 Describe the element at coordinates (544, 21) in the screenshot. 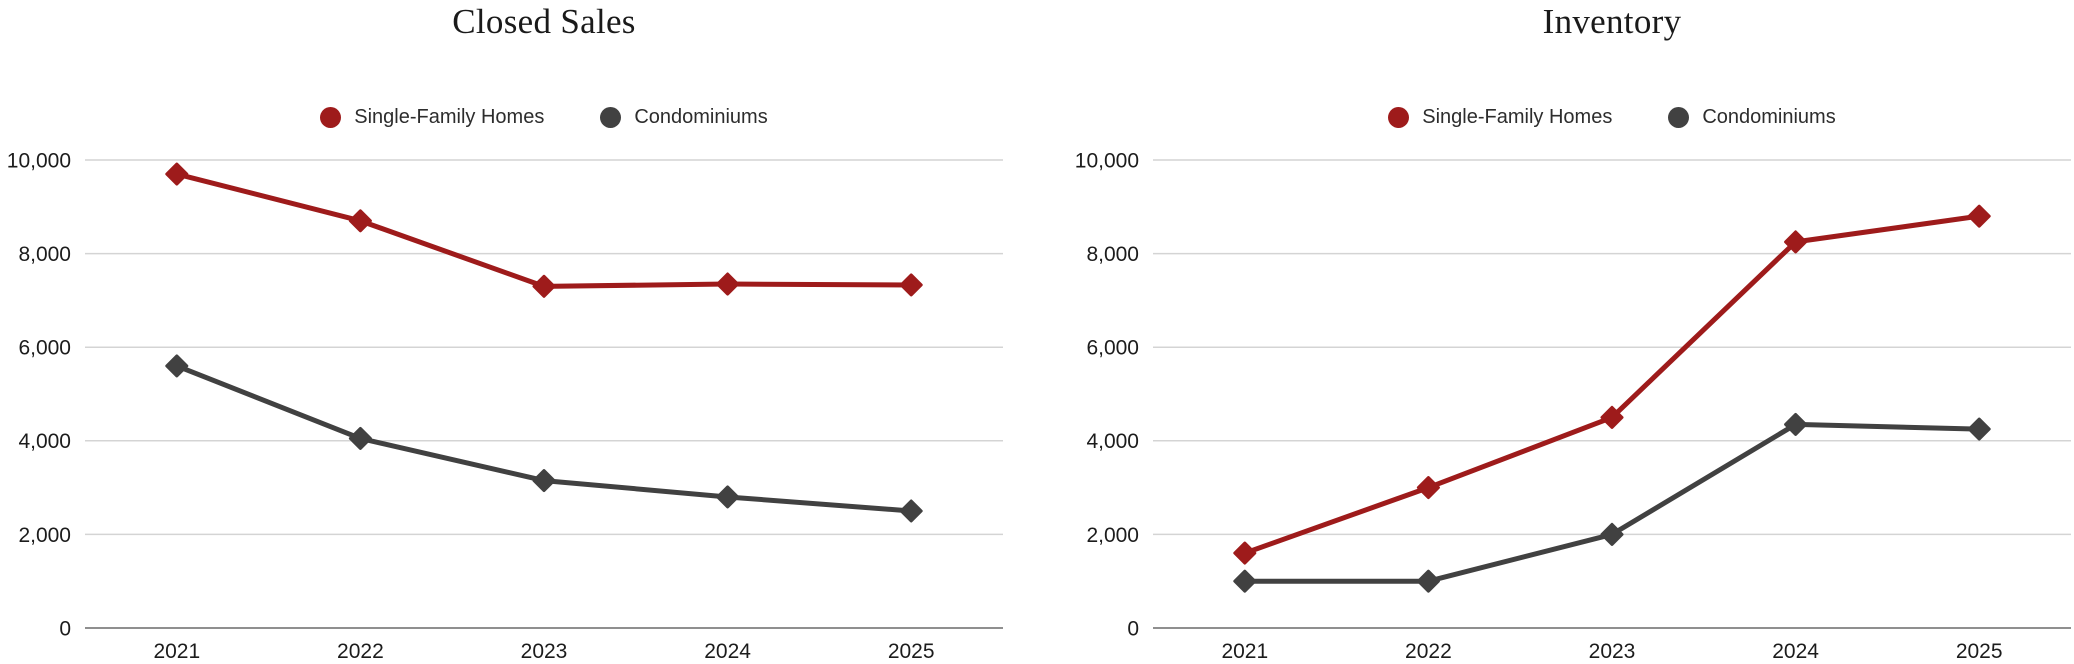

I see `chart-title: Closed Sales` at that location.